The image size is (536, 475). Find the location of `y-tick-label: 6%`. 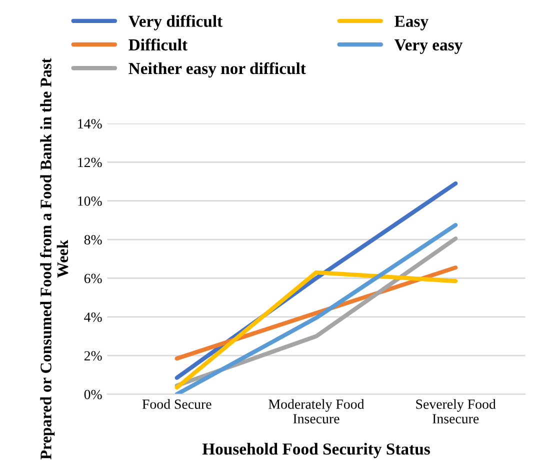

y-tick-label: 6% is located at coordinates (93, 279).